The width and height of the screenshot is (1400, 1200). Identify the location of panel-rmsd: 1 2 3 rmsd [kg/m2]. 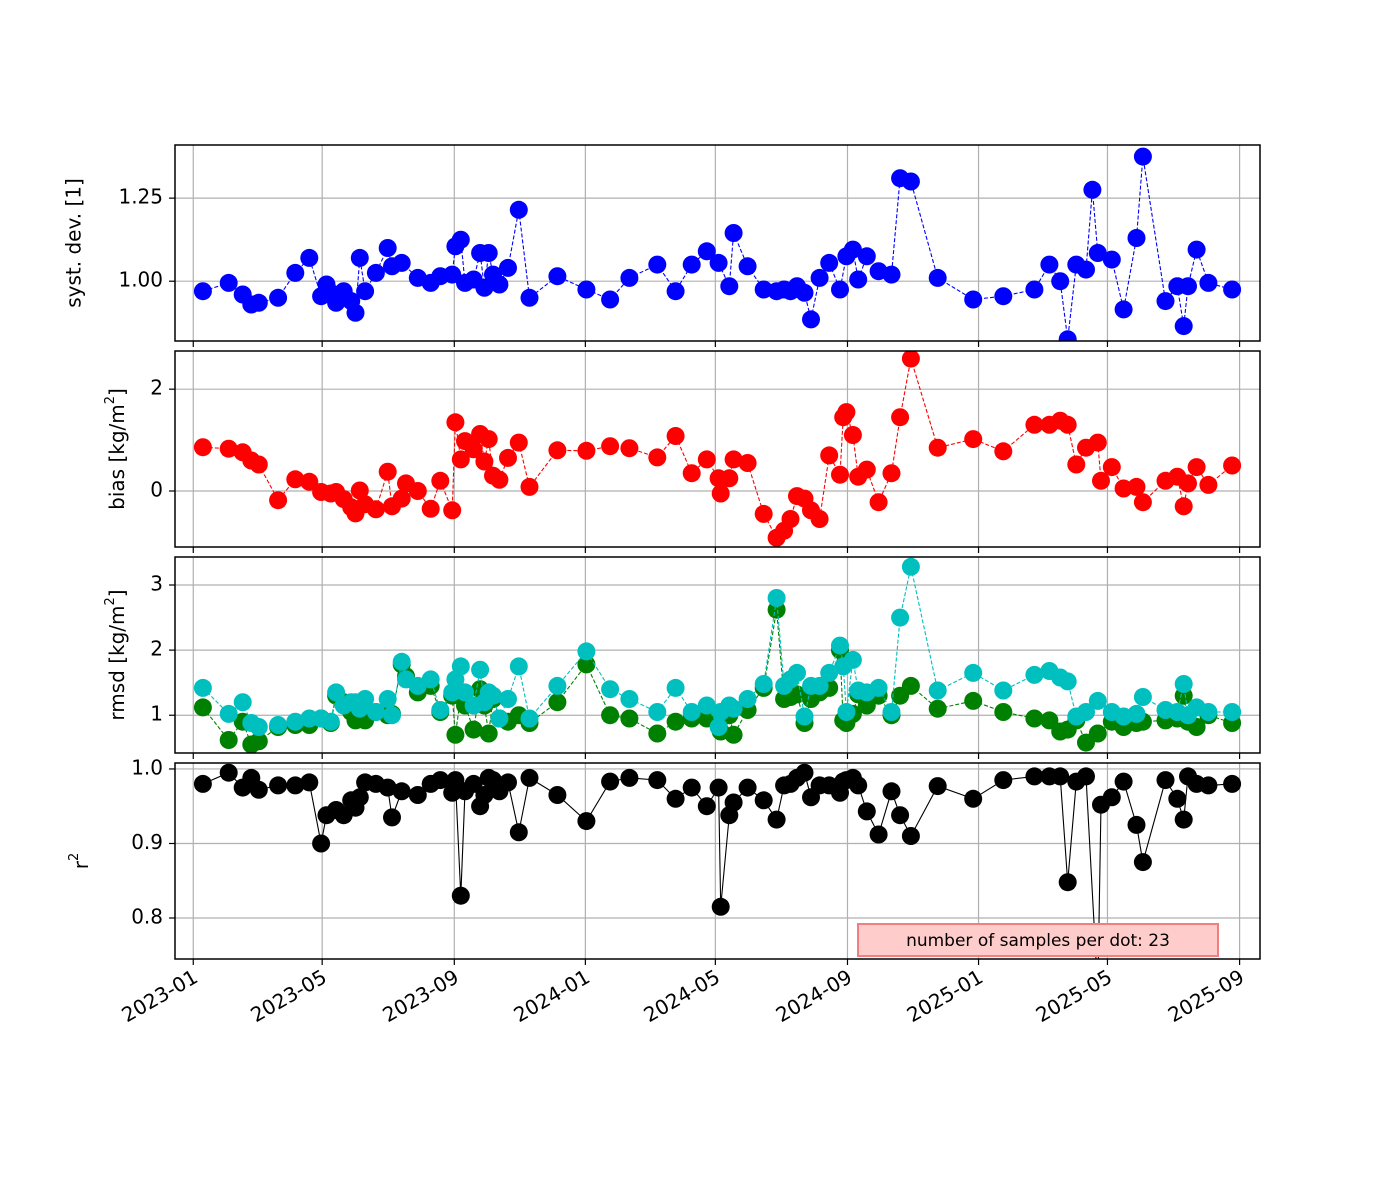
(682, 657).